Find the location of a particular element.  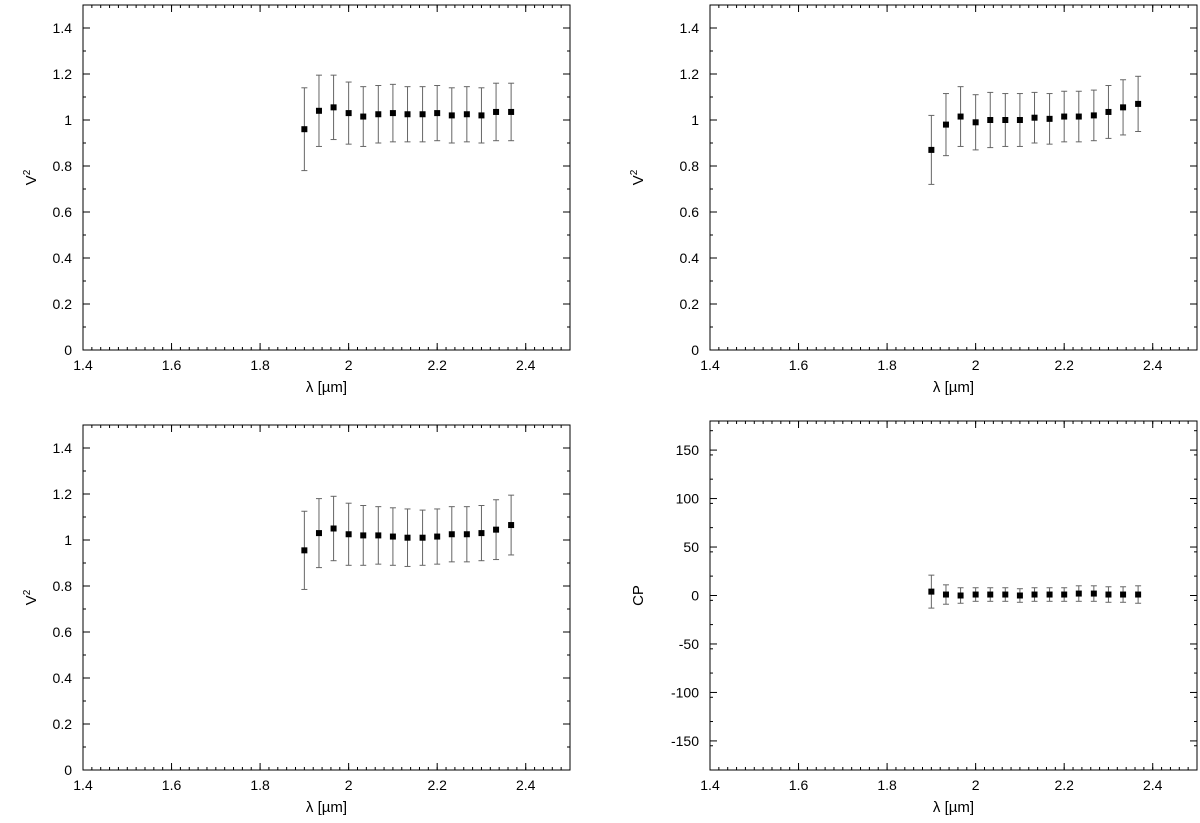

y-tick-label: 0.2 is located at coordinates (690, 304).